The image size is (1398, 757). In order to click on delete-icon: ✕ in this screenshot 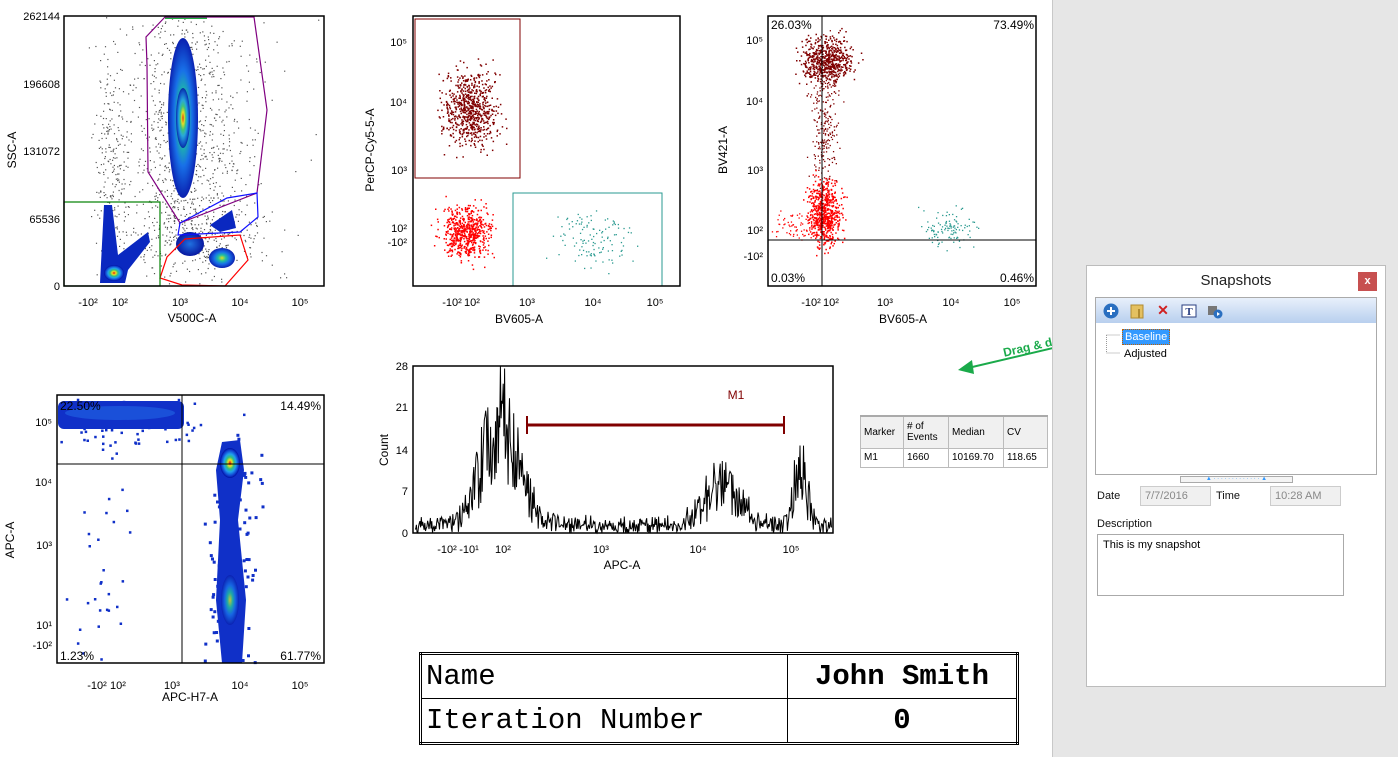, I will do `click(1163, 310)`.